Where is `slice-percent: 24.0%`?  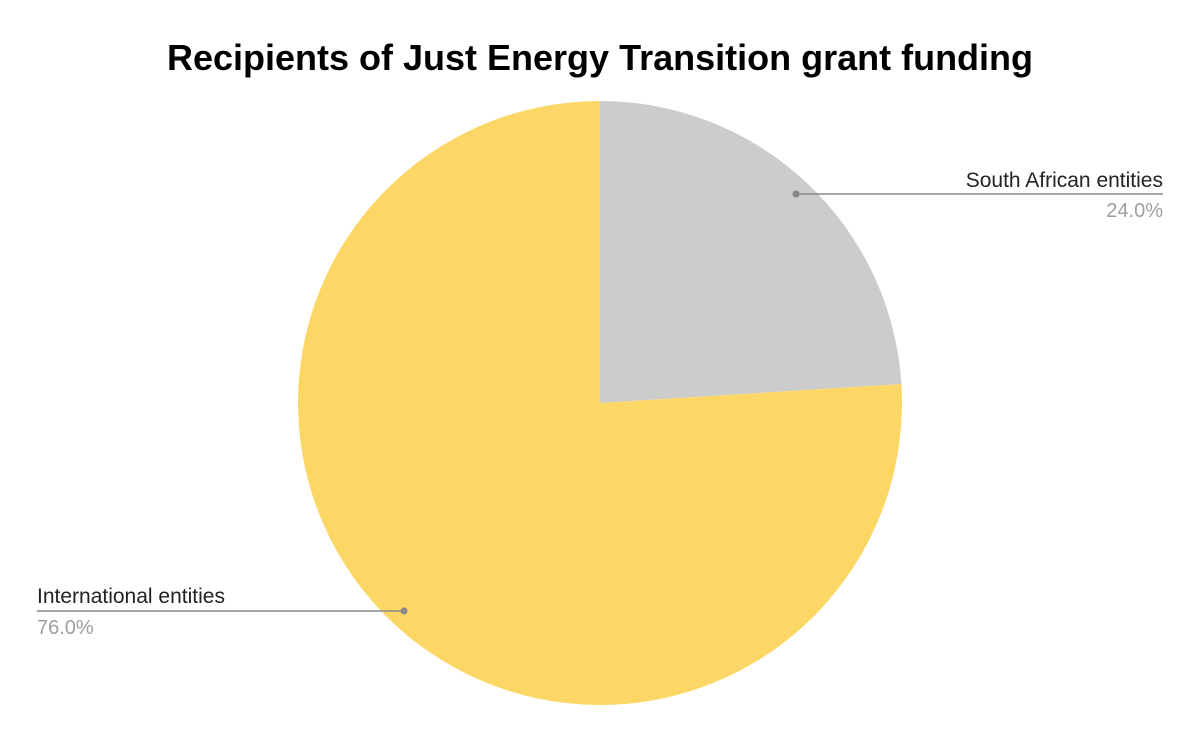
slice-percent: 24.0% is located at coordinates (1134, 211).